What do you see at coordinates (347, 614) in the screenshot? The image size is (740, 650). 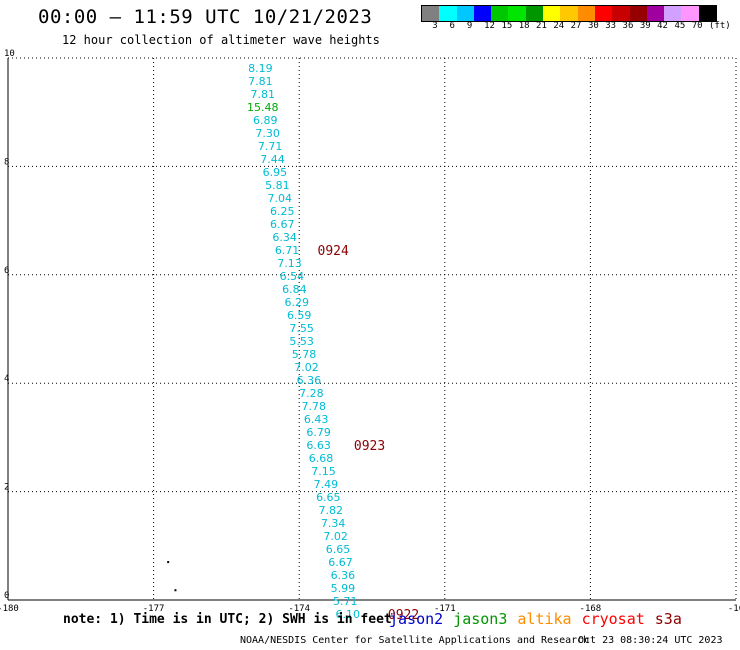 I see `wave-height-point: 6.10` at bounding box center [347, 614].